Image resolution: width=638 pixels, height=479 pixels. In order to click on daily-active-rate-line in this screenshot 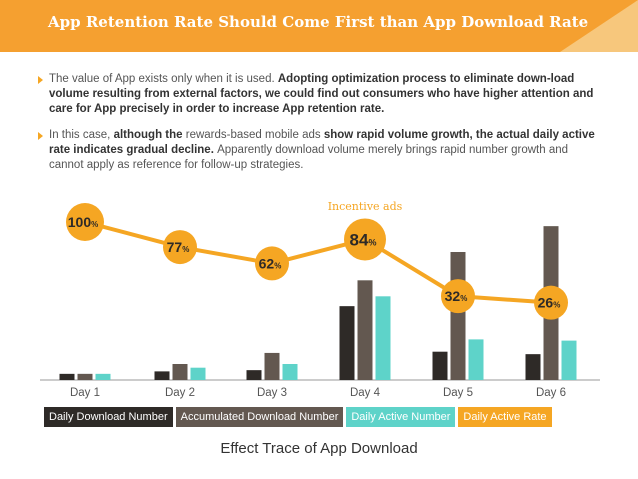, I will do `click(318, 262)`.